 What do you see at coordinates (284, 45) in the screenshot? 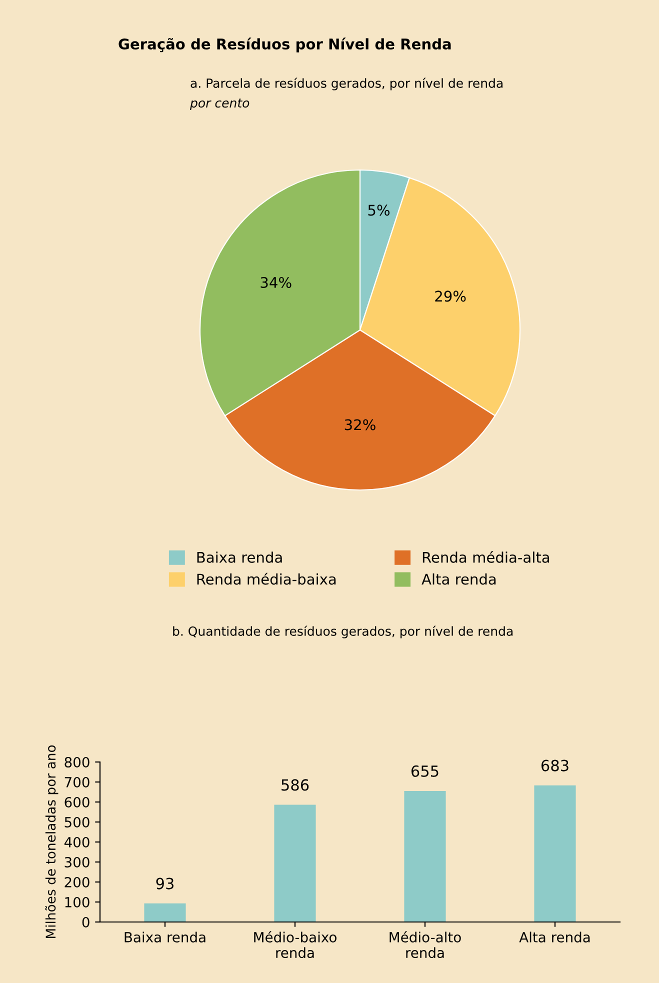
I see `chart-title: Geração de Resíduos por Nível de Renda` at bounding box center [284, 45].